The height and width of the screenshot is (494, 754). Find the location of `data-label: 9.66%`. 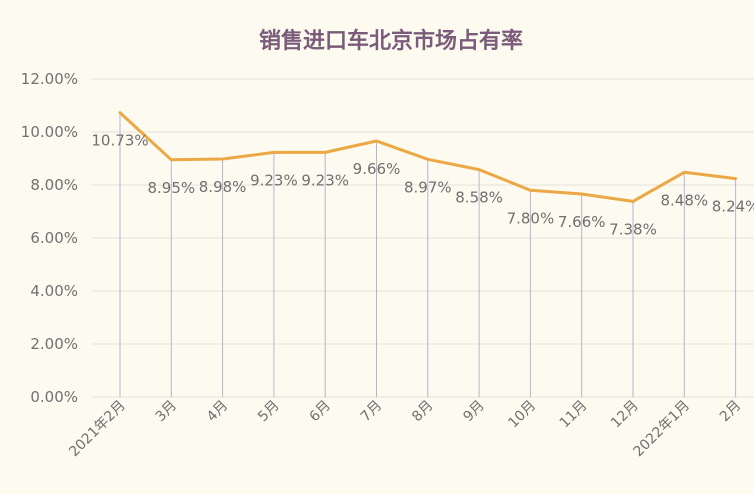

data-label: 9.66% is located at coordinates (377, 169).